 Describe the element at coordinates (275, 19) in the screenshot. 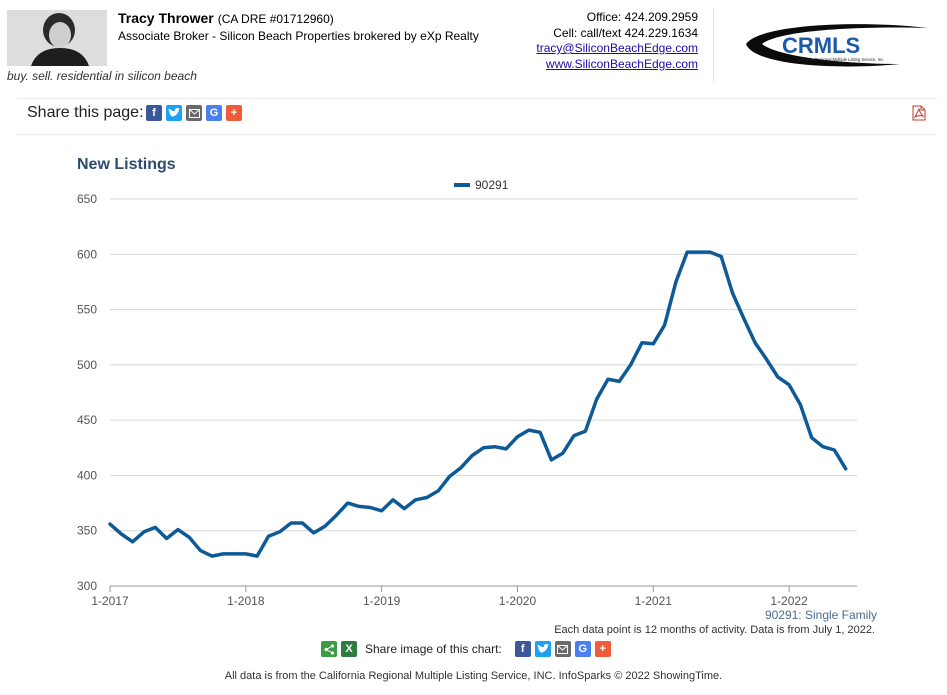

I see `agent-dre: (CA DRE #01712960)` at that location.